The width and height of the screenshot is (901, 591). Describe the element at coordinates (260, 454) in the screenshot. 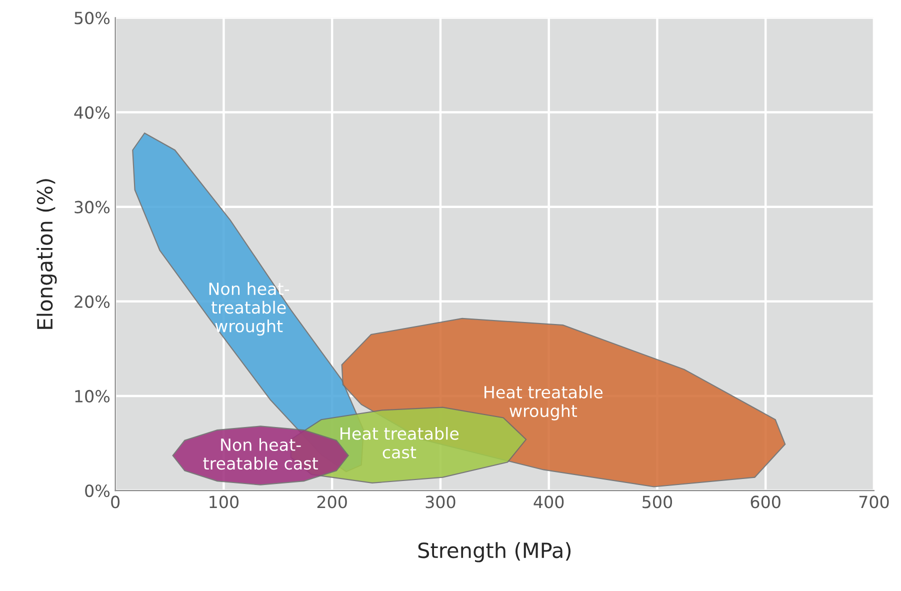

I see `series-label: Non heat- treatable cast` at that location.